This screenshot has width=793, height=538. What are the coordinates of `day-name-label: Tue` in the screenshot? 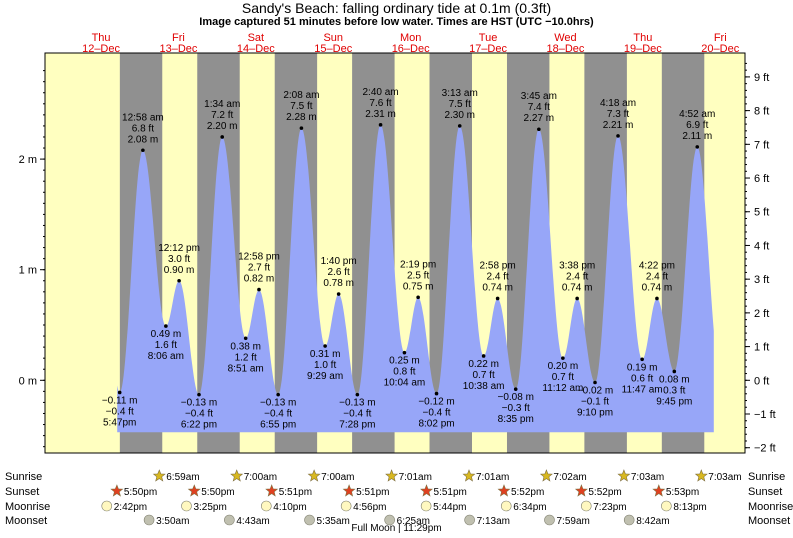 It's located at (488, 38).